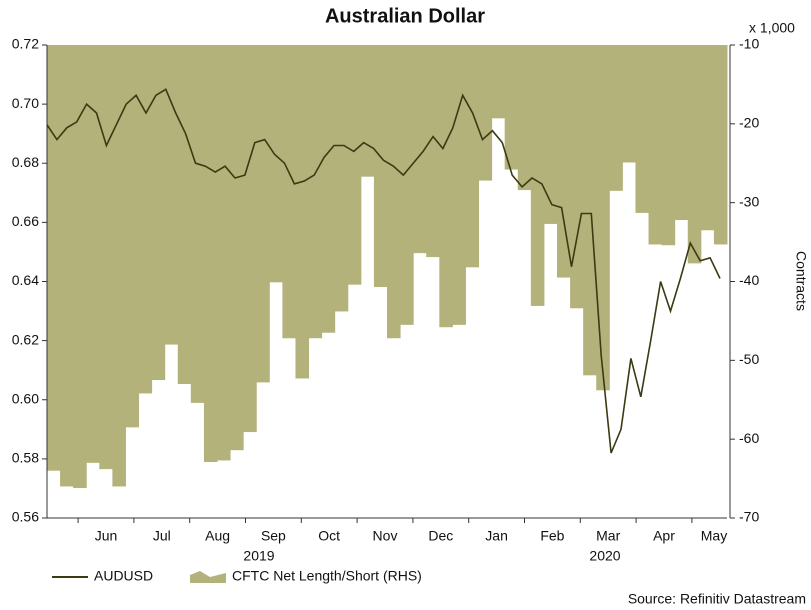 The width and height of the screenshot is (811, 610). I want to click on y2-tick-label: -20, so click(749, 123).